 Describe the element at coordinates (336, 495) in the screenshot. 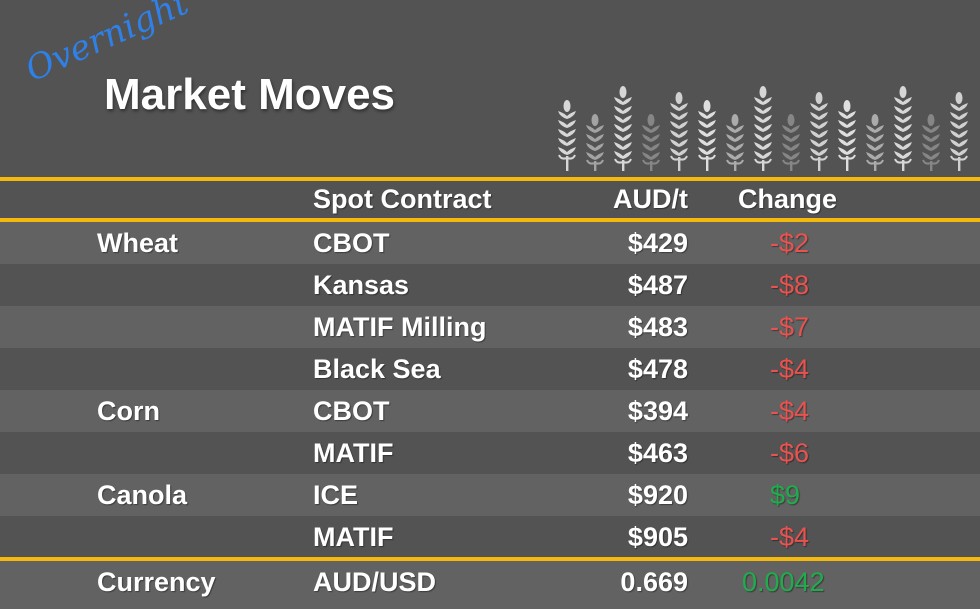

I see `contract-name: ICE` at that location.